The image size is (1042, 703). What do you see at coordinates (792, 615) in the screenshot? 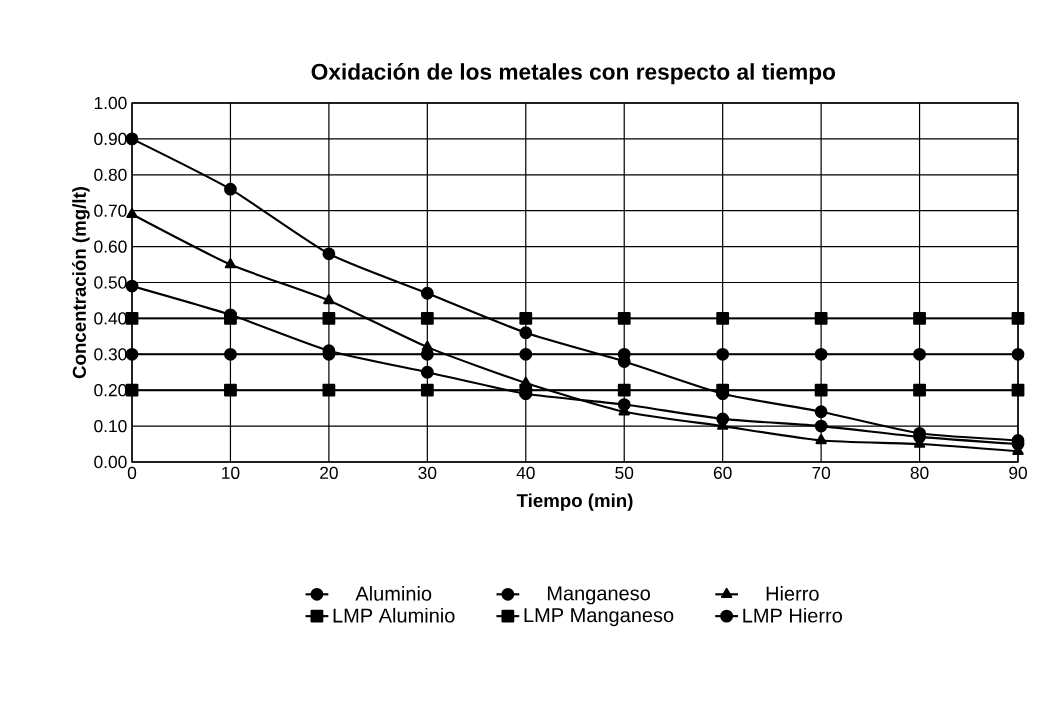
I see `legend-label: LMP Hierro` at bounding box center [792, 615].